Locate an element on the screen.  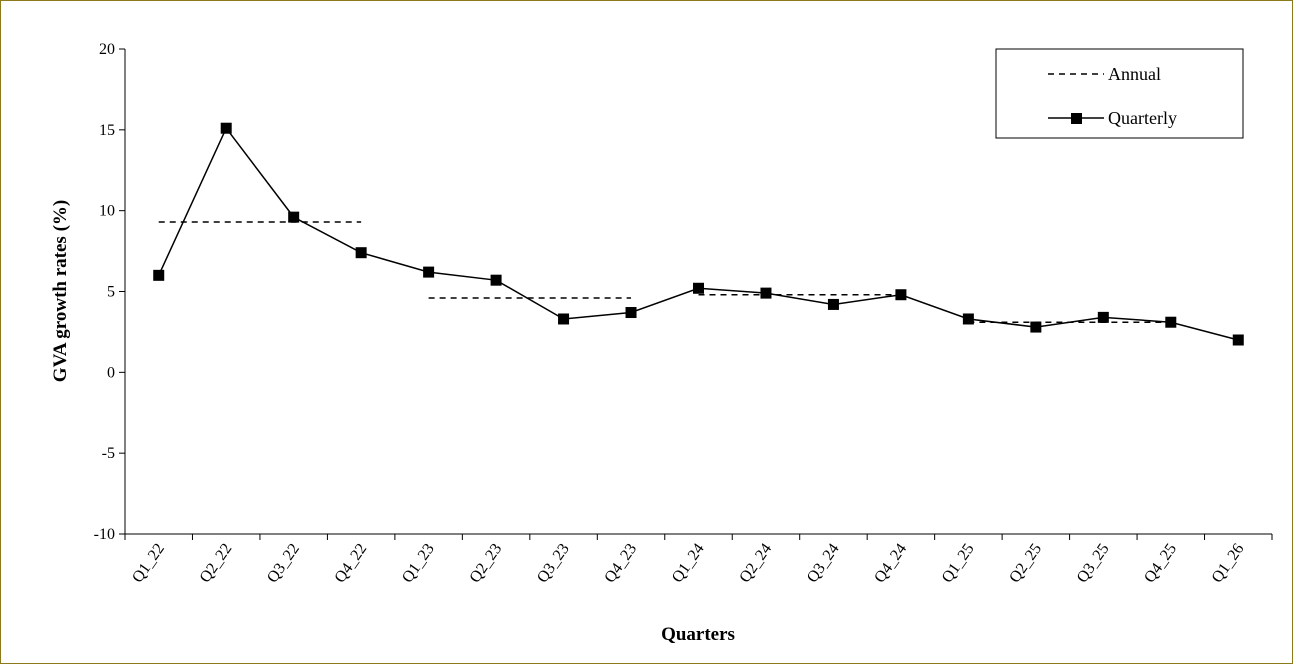
y-tick-label: -10 is located at coordinates (104, 534).